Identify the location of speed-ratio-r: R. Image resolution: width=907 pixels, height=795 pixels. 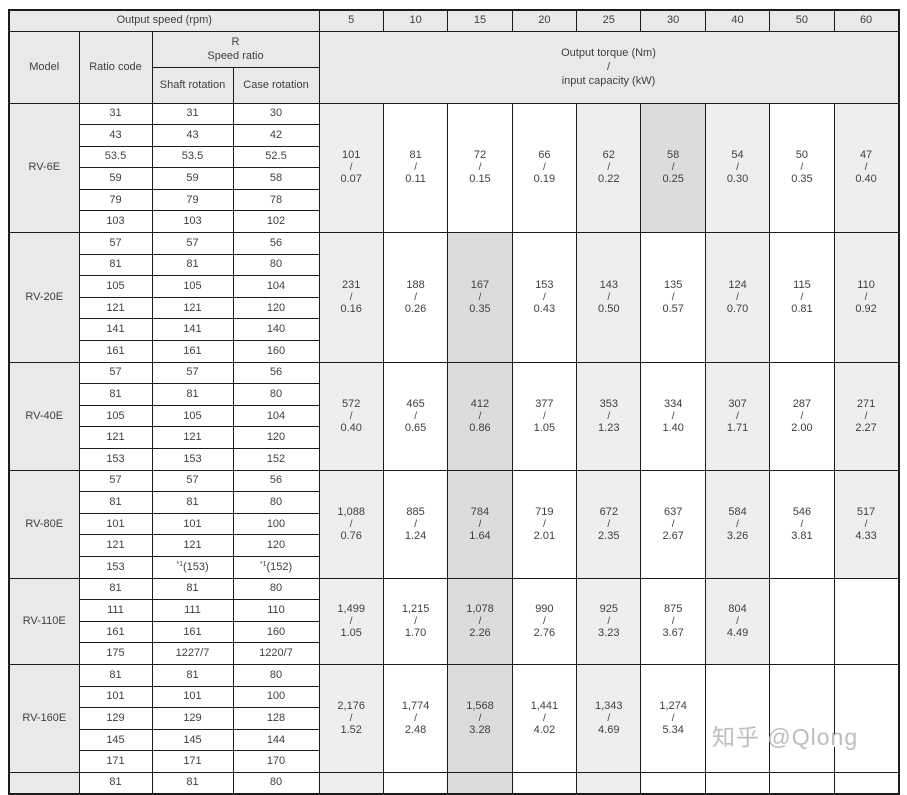
(235, 42).